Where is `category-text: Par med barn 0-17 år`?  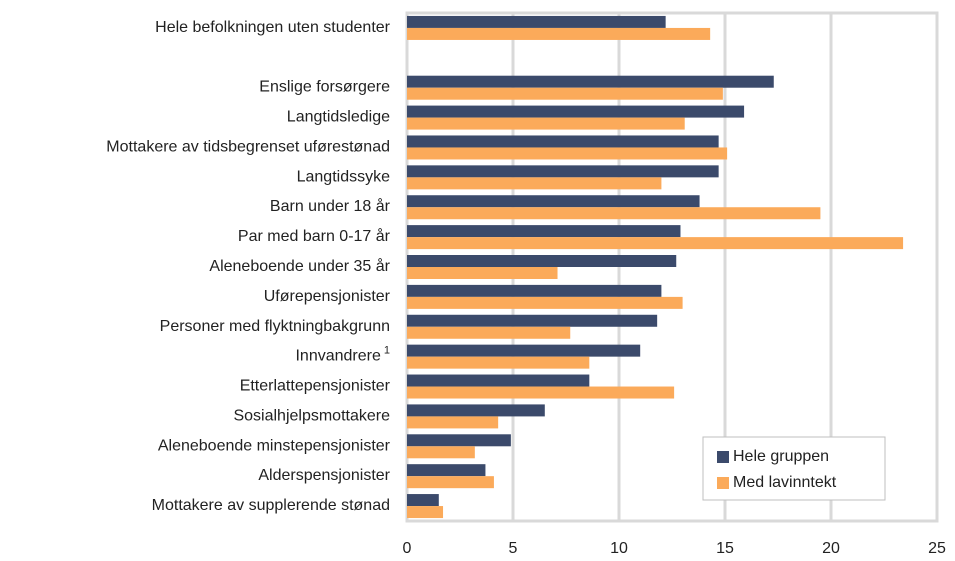 category-text: Par med barn 0-17 år is located at coordinates (314, 236).